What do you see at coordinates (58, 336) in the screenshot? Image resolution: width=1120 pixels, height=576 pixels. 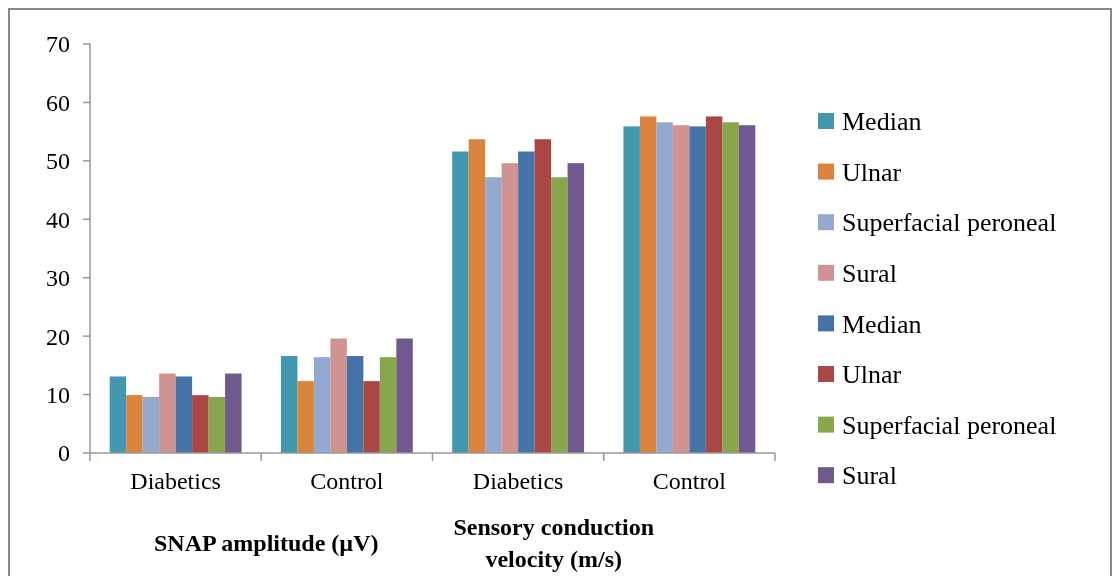 I see `y-tick-label: 20` at bounding box center [58, 336].